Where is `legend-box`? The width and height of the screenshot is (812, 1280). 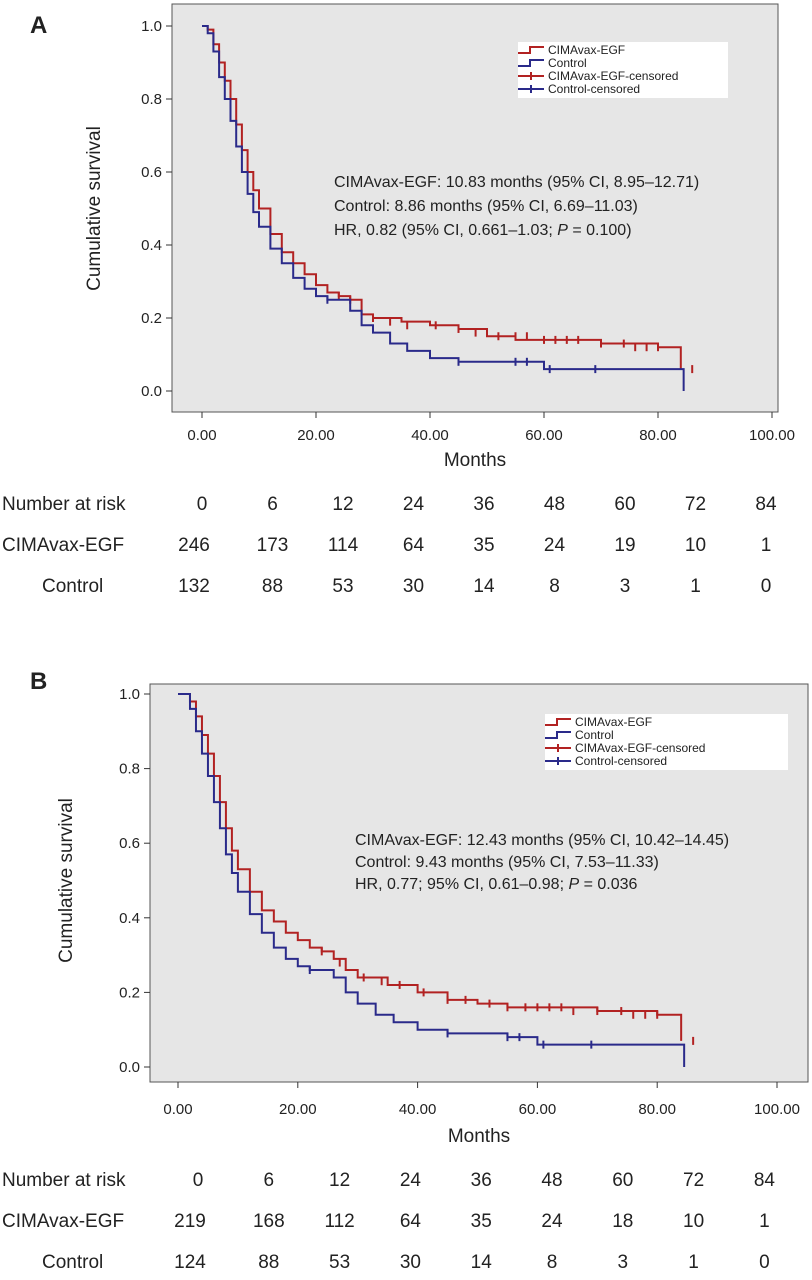 legend-box is located at coordinates (666, 742).